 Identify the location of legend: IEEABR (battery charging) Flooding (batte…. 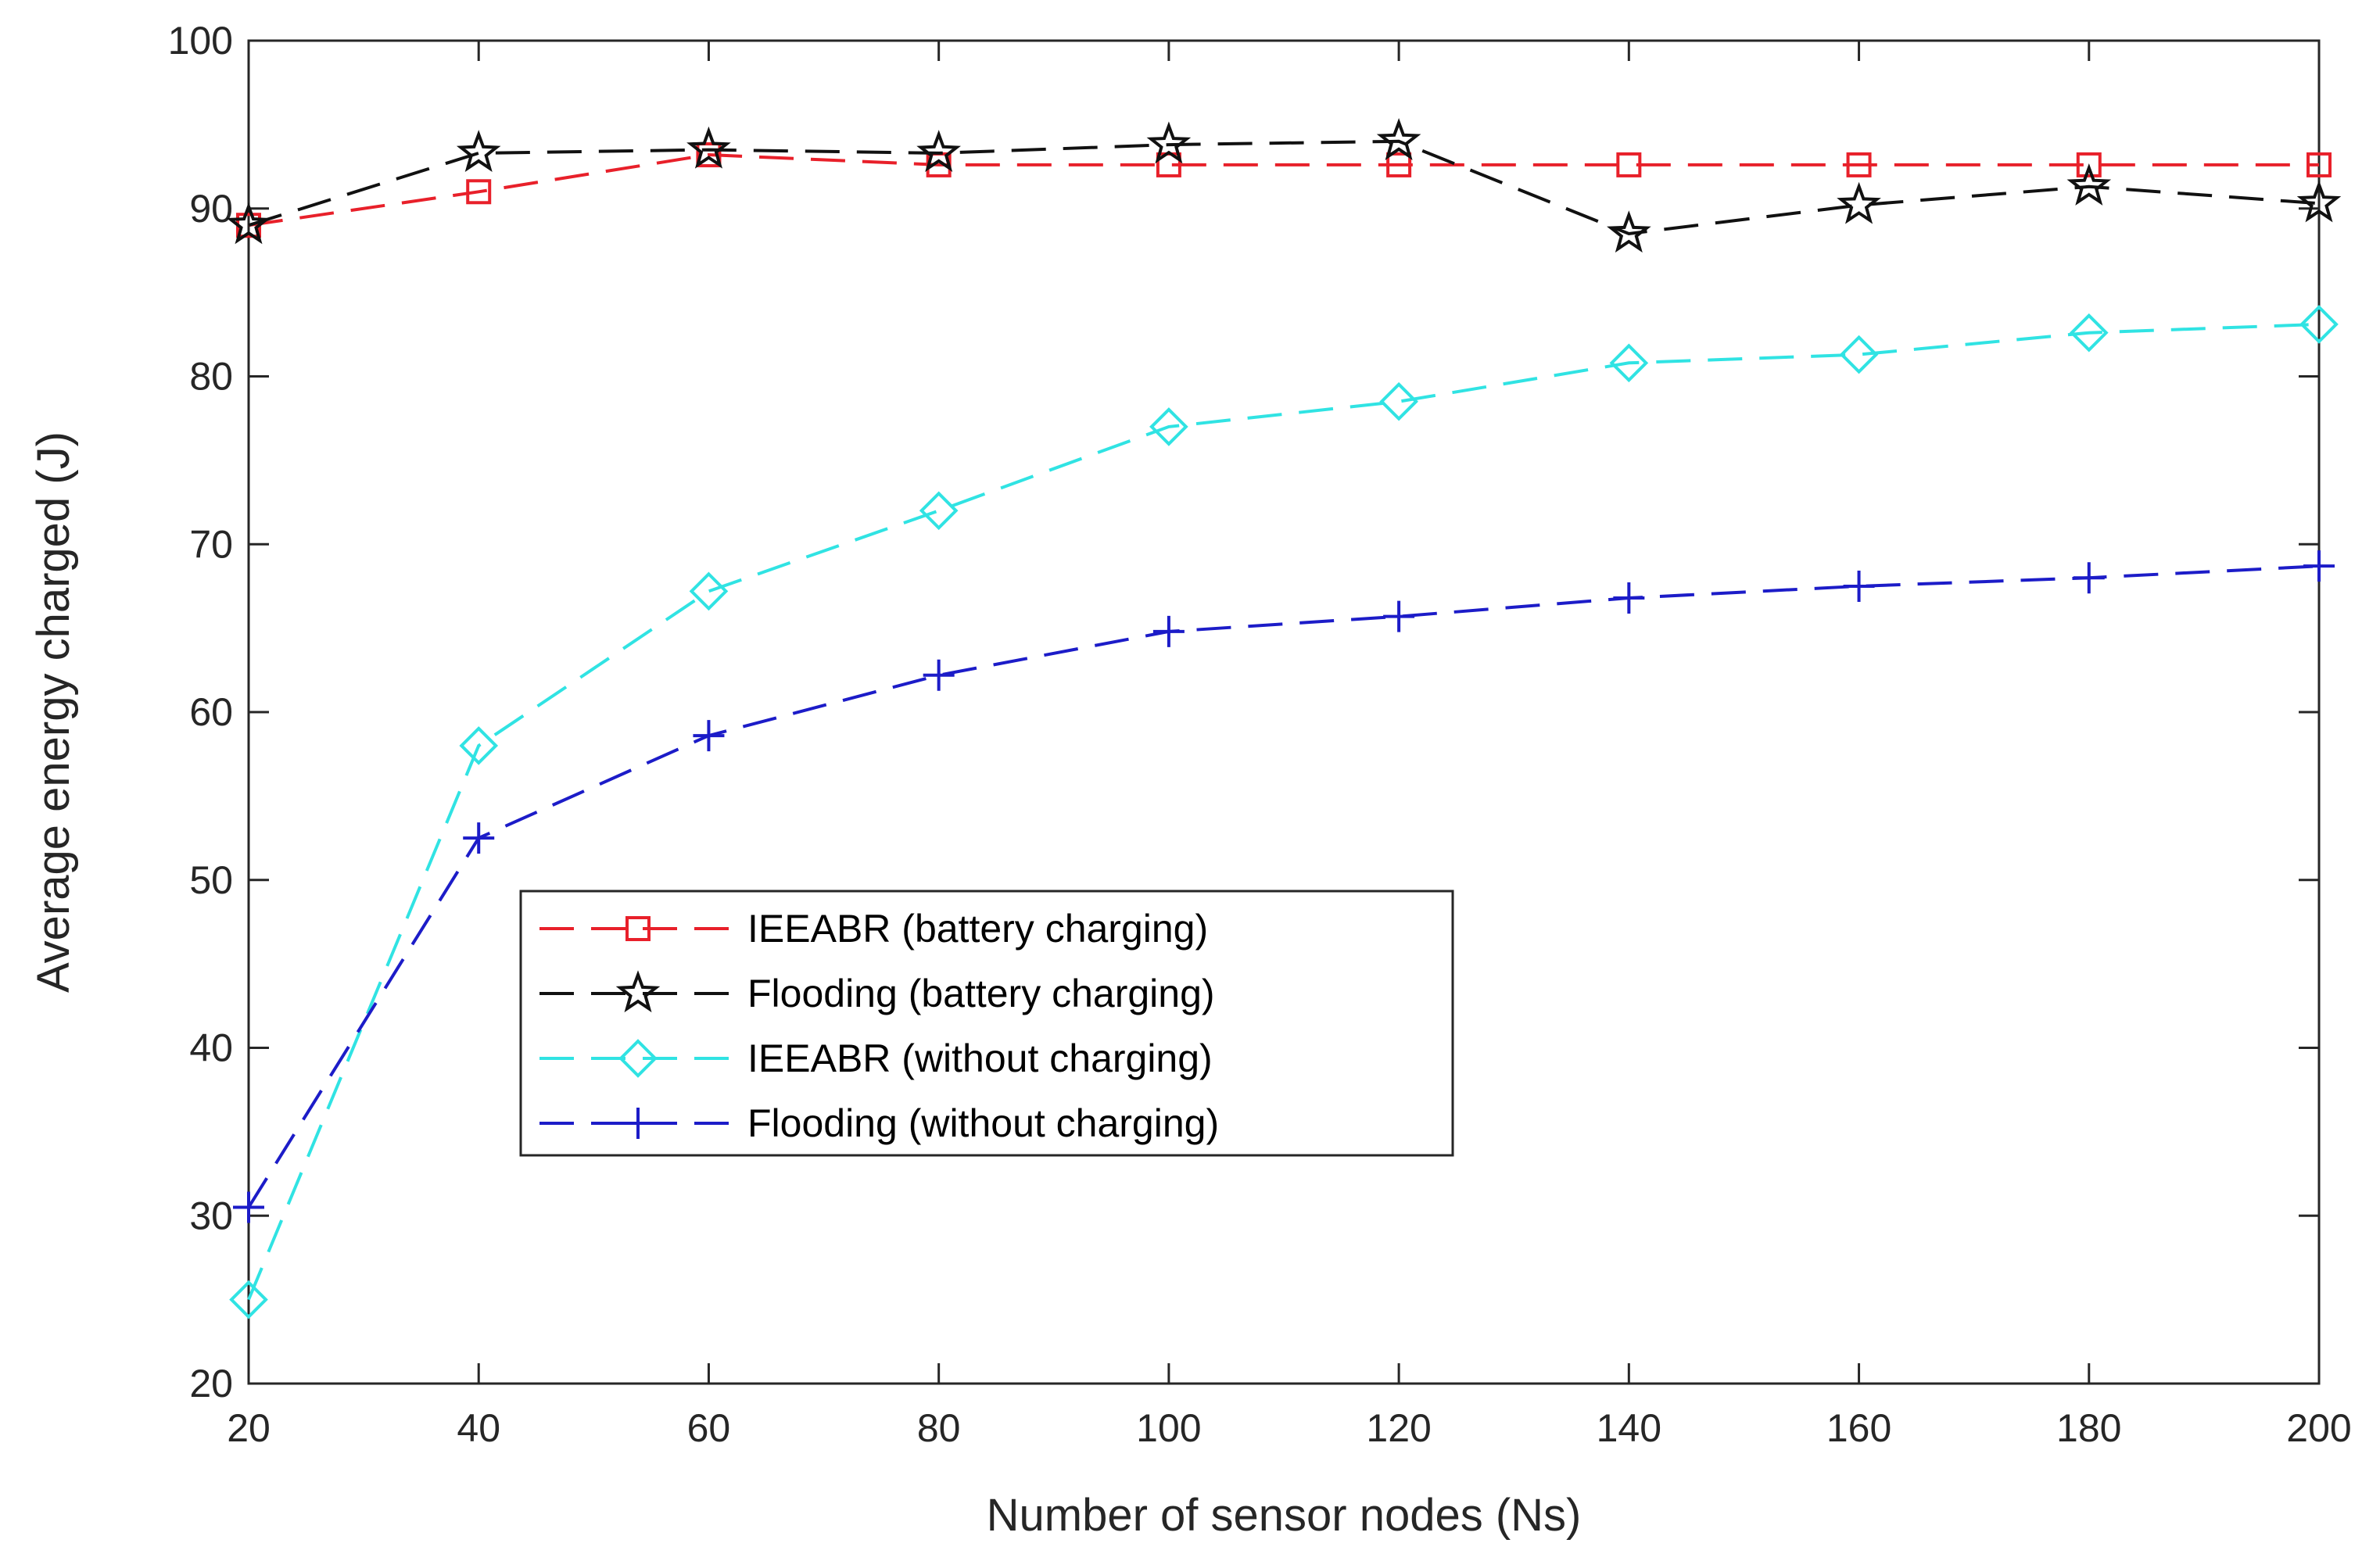
(986, 1023).